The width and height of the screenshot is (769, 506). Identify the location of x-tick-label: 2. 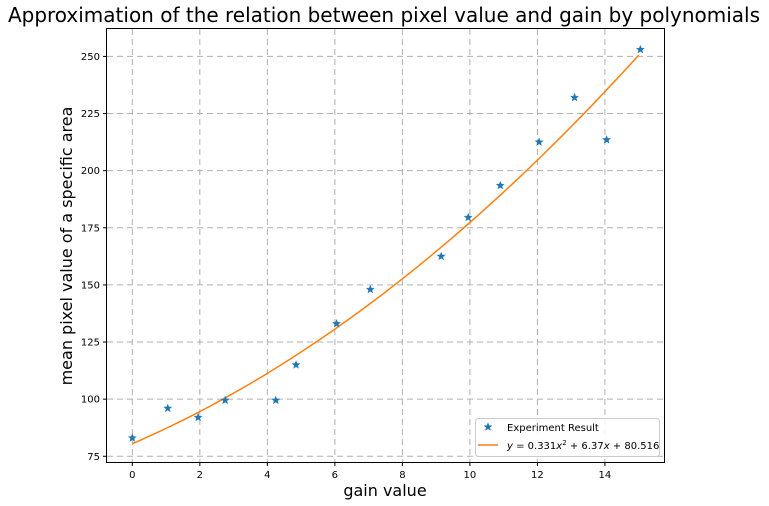
(200, 475).